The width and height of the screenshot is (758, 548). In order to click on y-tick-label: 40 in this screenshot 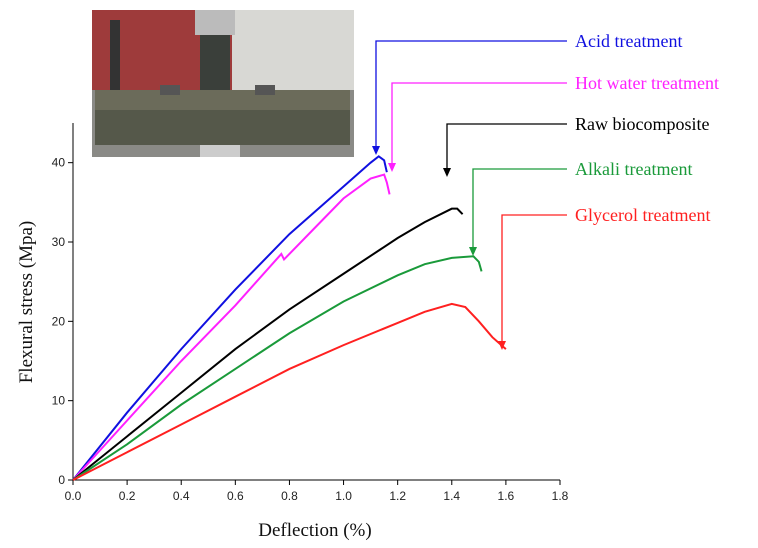, I will do `click(59, 163)`.